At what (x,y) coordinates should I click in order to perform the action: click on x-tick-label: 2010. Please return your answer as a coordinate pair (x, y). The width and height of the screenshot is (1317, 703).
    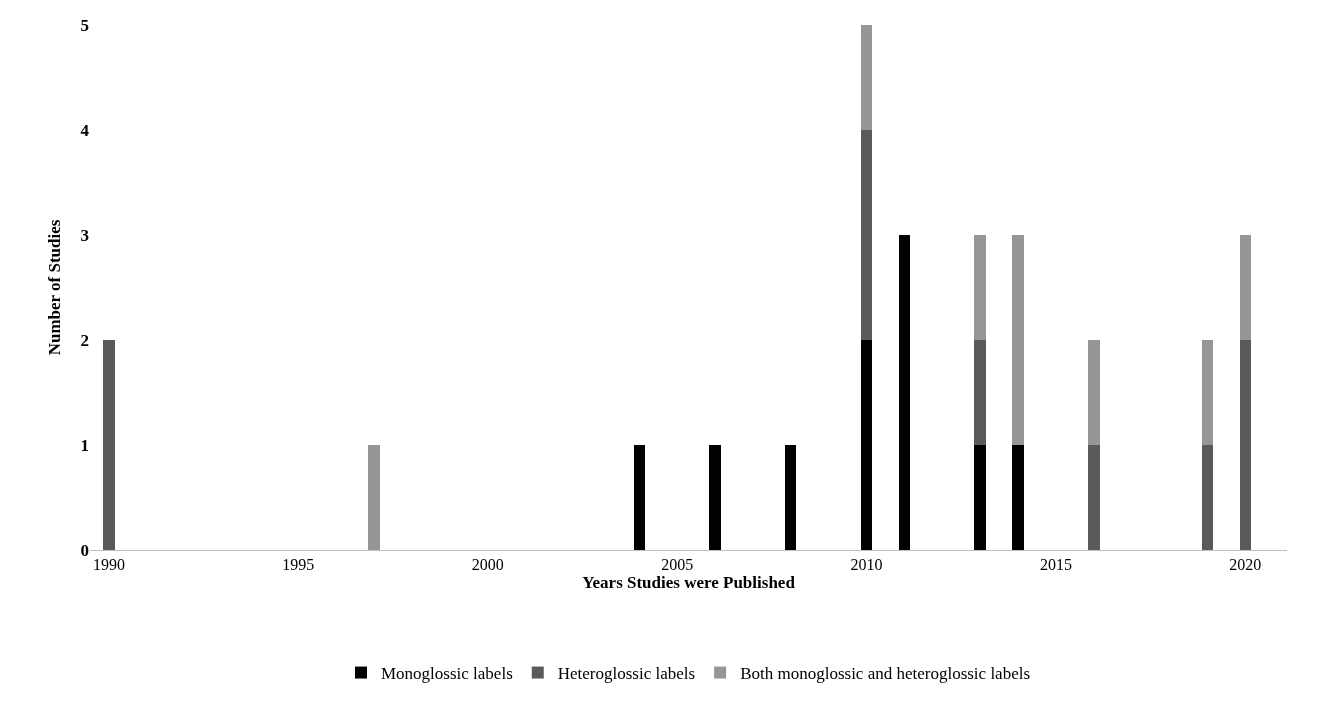
    Looking at the image, I should click on (866, 565).